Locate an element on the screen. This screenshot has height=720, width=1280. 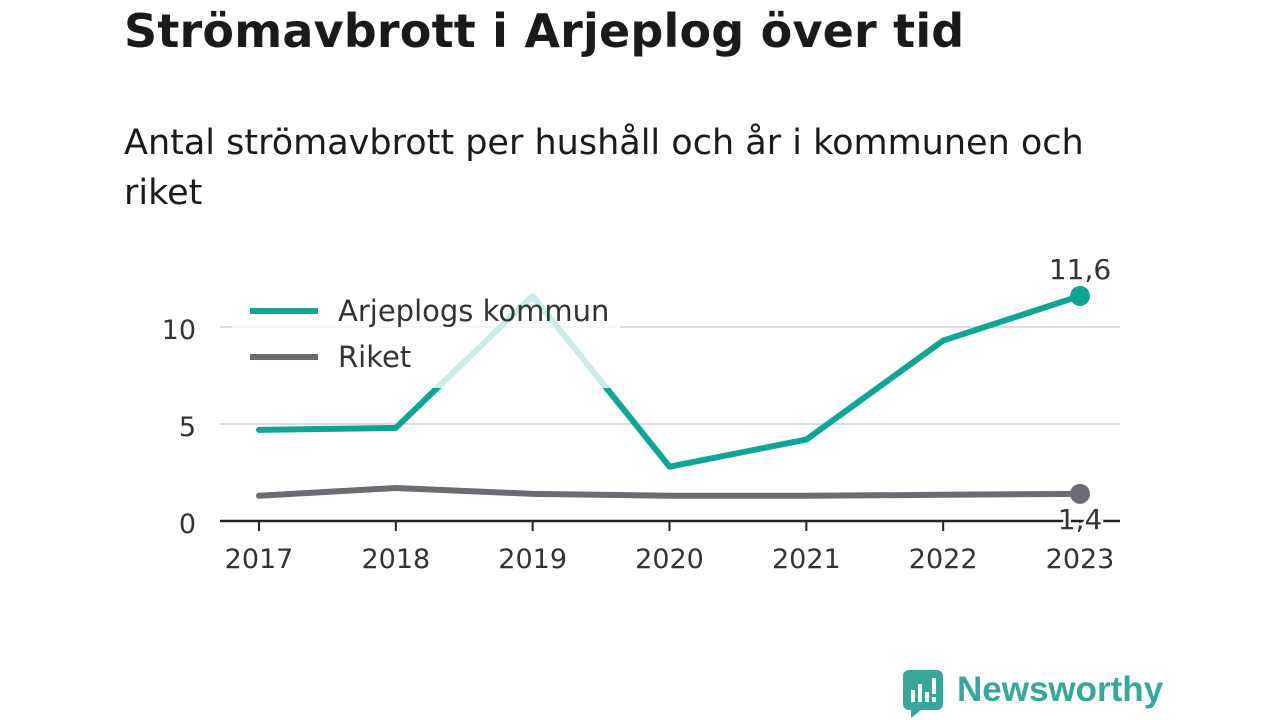
x-tick-label: 2023 is located at coordinates (1080, 559).